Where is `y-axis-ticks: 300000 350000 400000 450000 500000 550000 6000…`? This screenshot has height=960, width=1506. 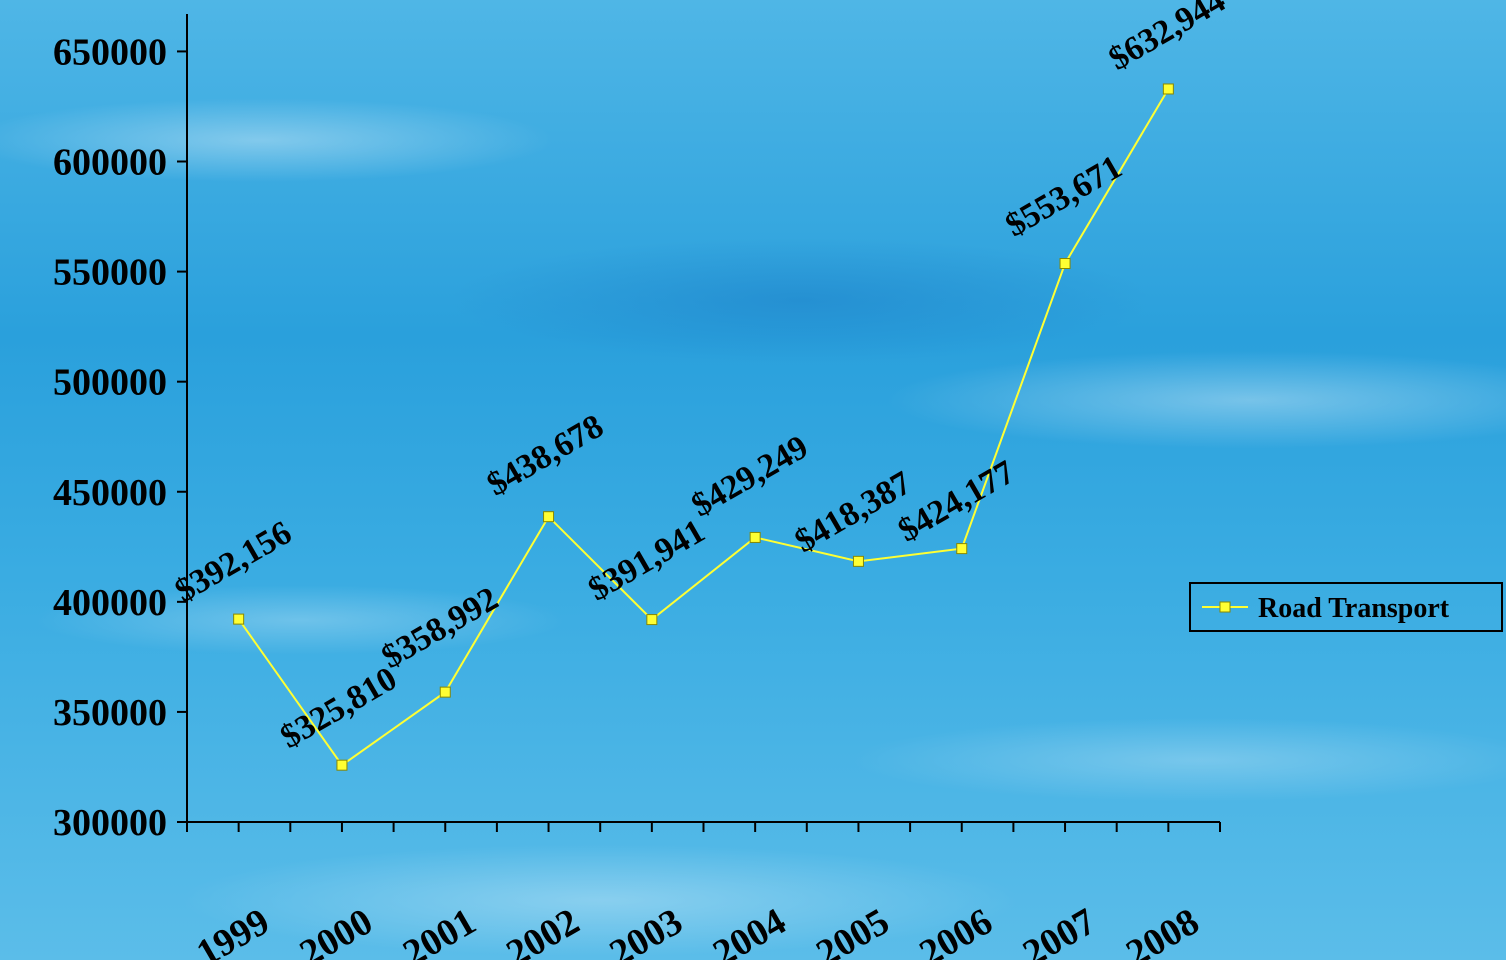 y-axis-ticks: 300000 350000 400000 450000 500000 550000 6000… is located at coordinates (120, 437).